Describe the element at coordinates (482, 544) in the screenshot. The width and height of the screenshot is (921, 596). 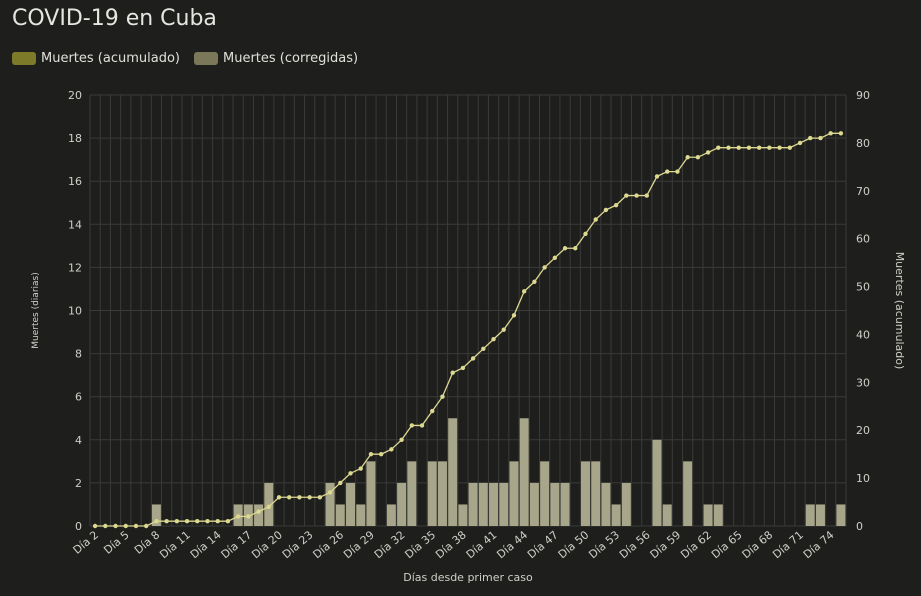
I see `x-tick-label: Día 41` at that location.